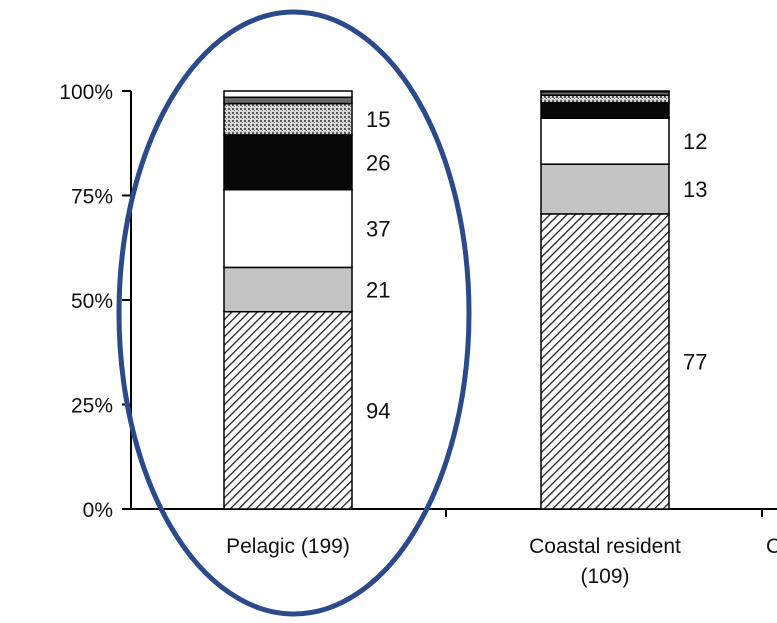 The image size is (777, 623). Describe the element at coordinates (92, 301) in the screenshot. I see `y-tick-label: 50%` at that location.